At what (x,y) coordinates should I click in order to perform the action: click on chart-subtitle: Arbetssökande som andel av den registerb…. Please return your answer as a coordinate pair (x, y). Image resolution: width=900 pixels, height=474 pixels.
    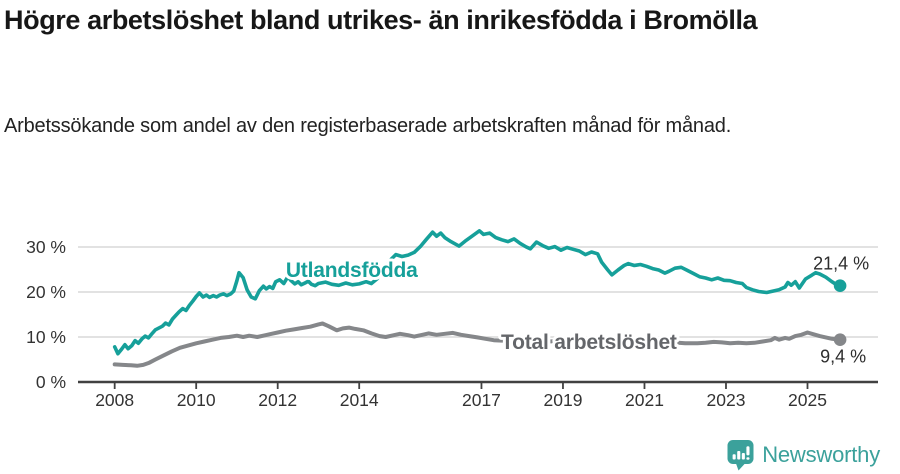
    Looking at the image, I should click on (368, 126).